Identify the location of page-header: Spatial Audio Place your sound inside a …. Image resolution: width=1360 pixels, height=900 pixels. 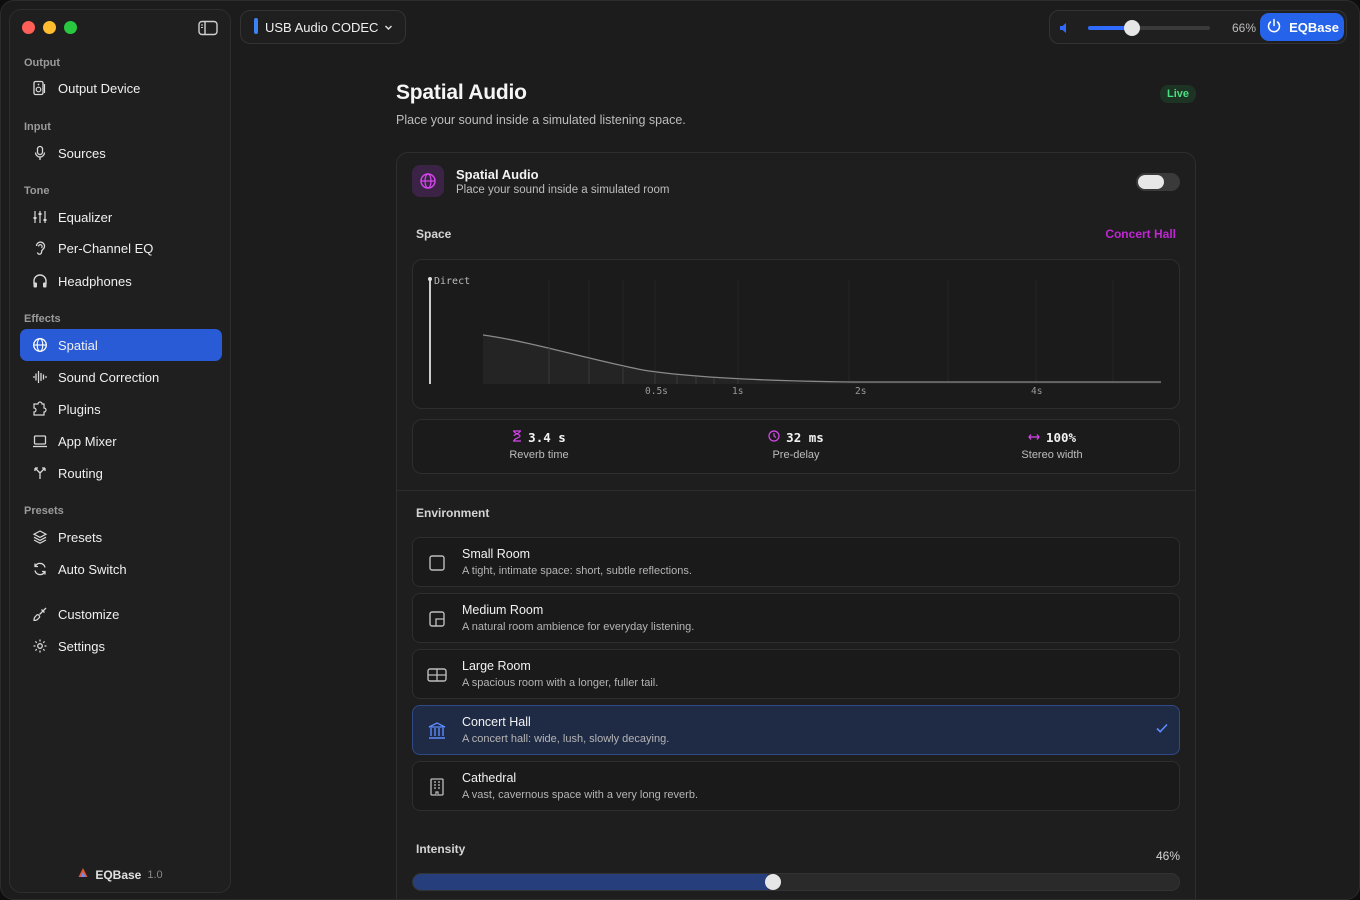
(796, 104).